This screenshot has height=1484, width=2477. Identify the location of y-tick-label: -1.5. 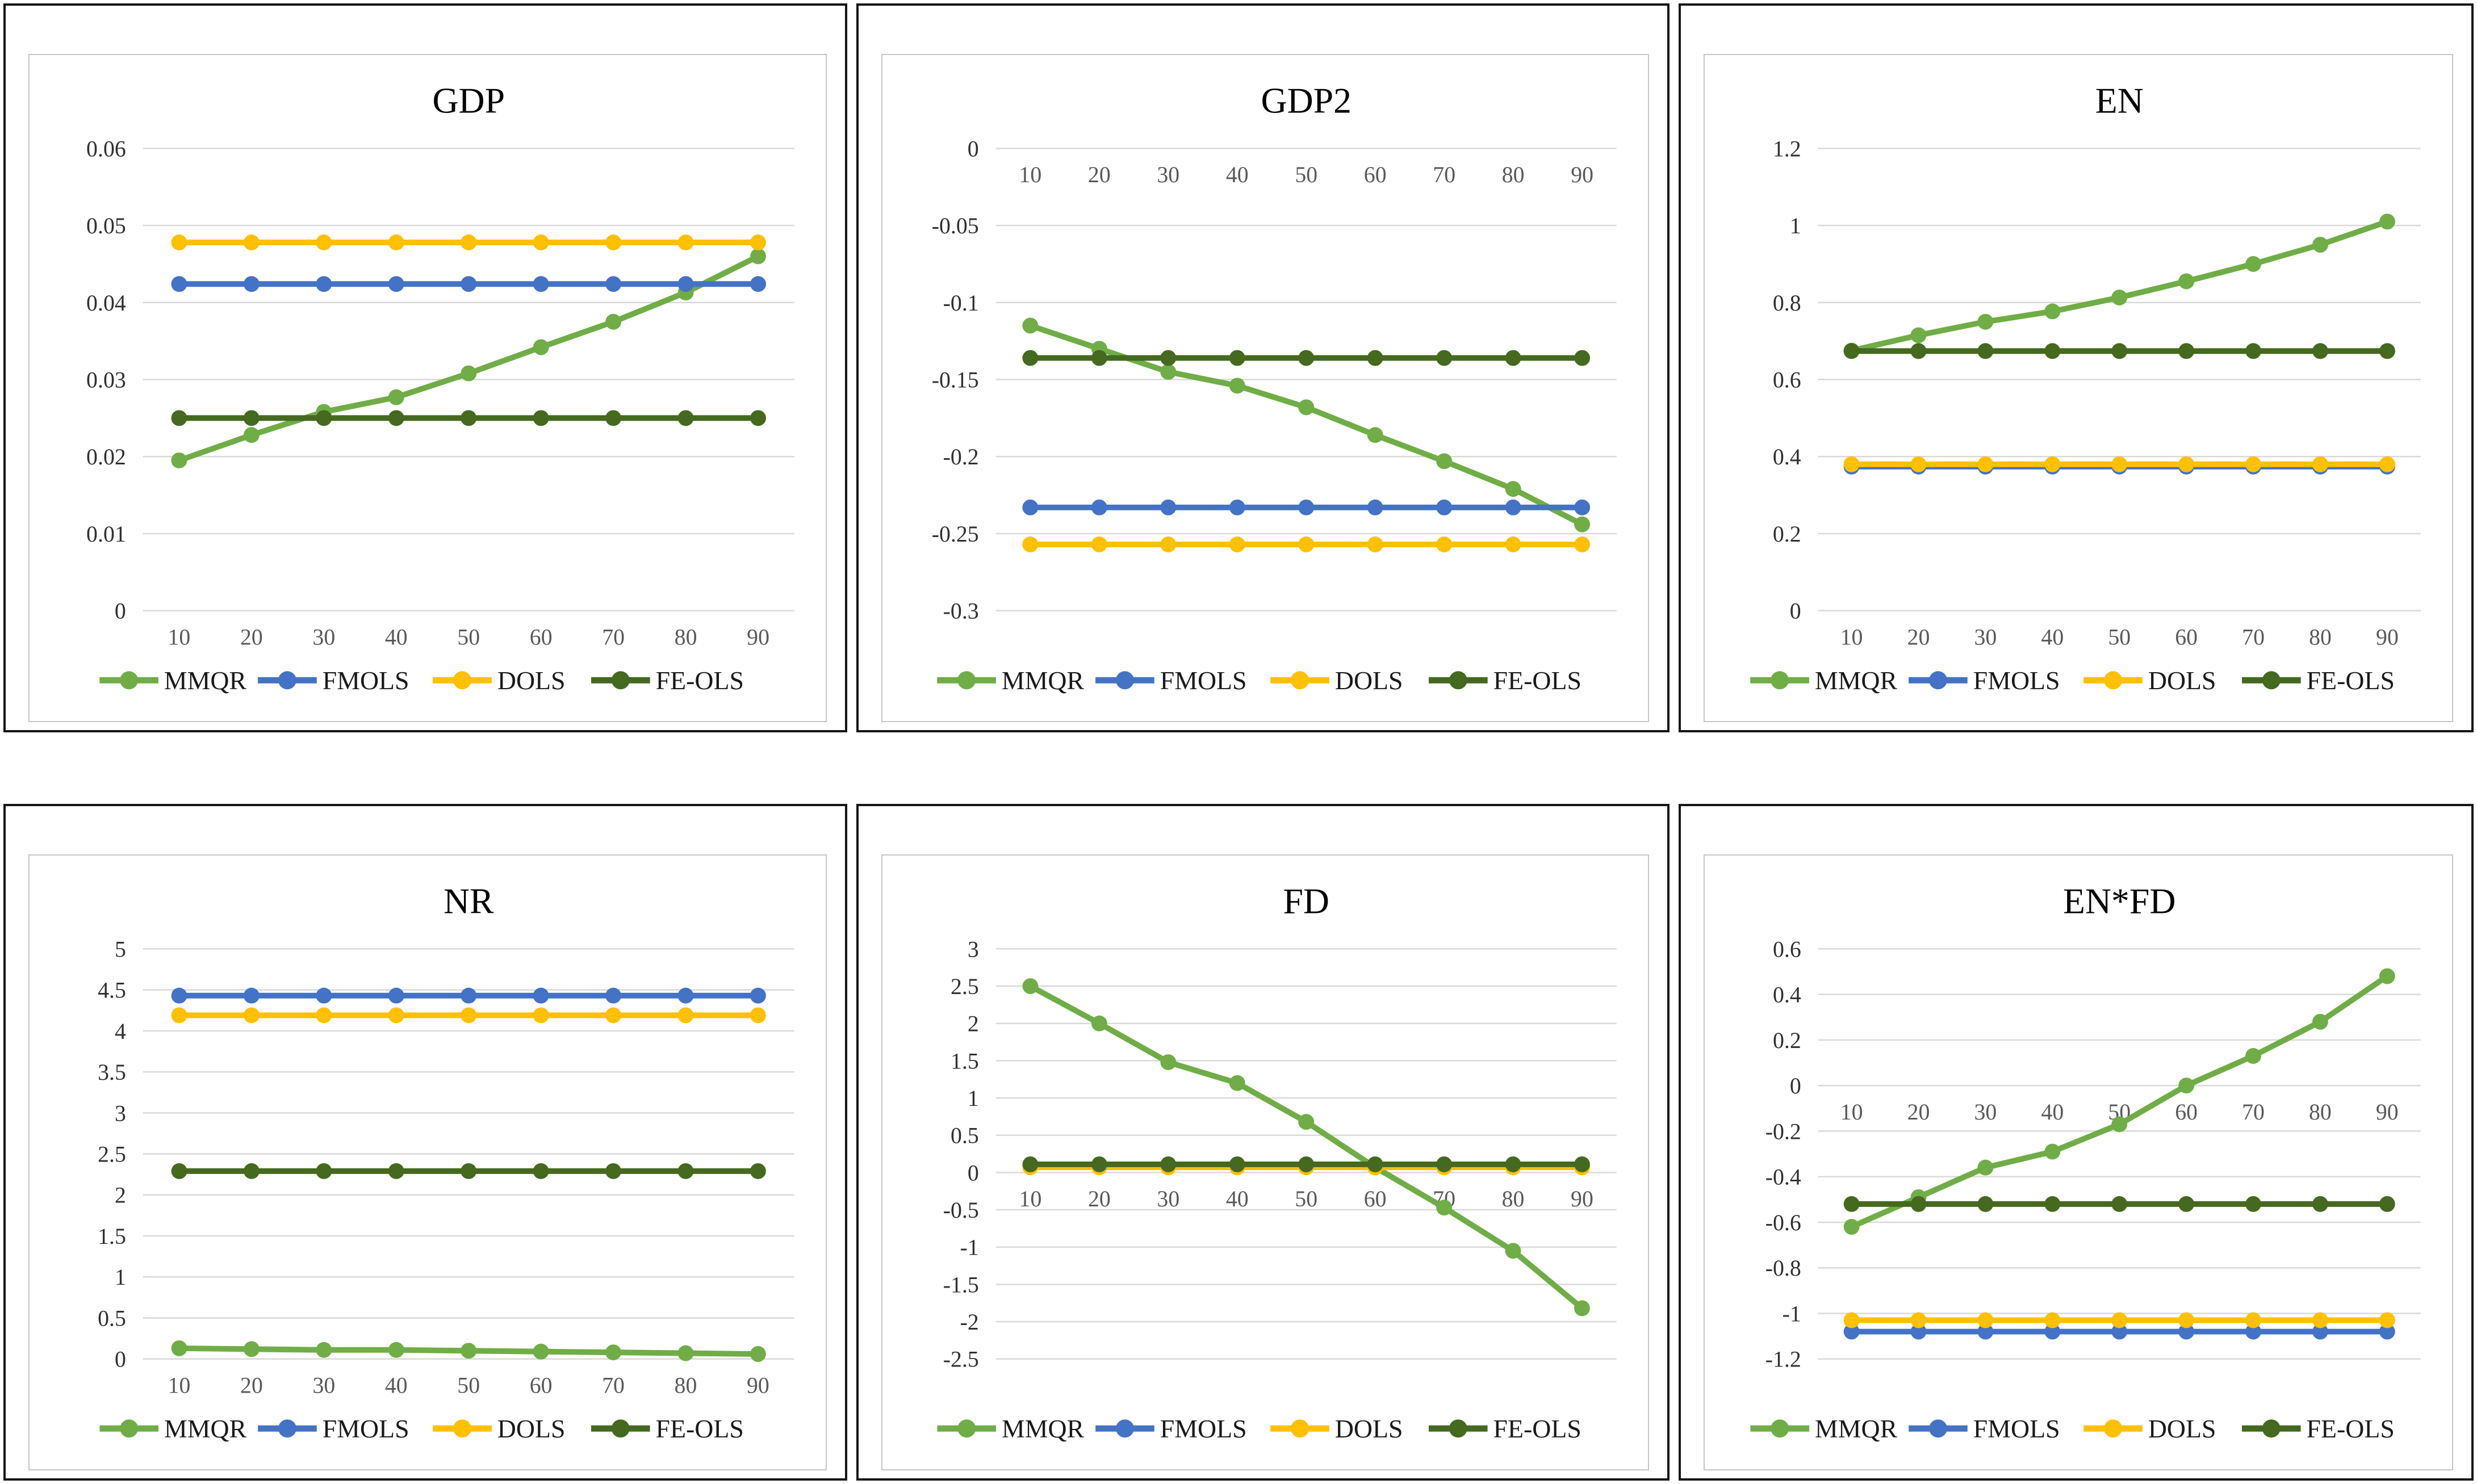
(961, 1284).